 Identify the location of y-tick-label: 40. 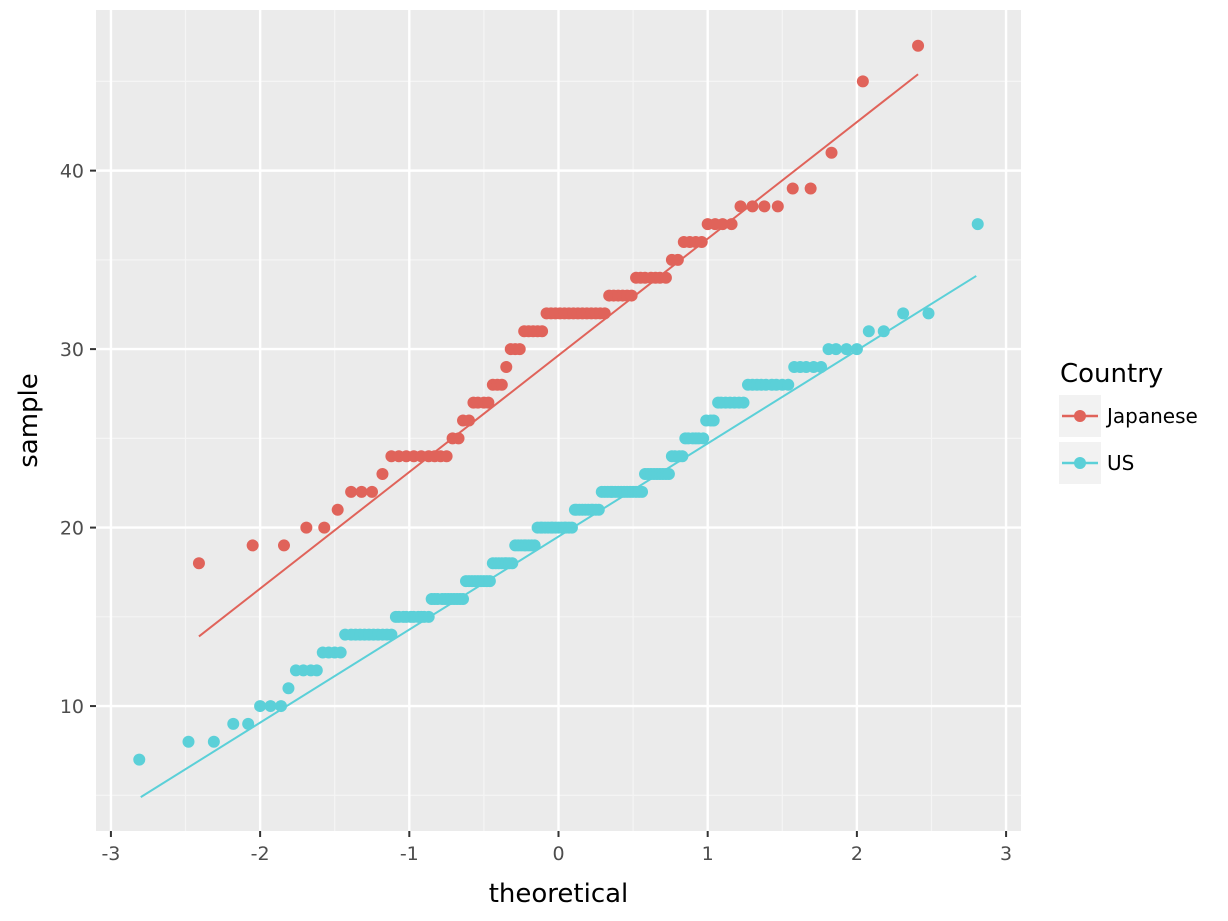
(72, 172).